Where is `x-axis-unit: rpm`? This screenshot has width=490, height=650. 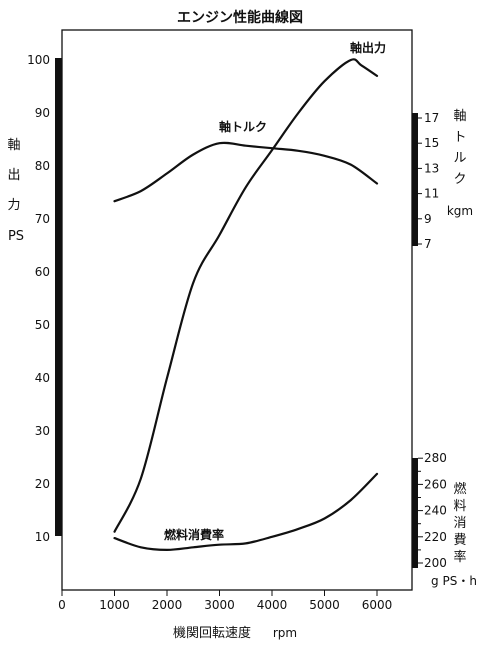
x-axis-unit: rpm is located at coordinates (285, 633).